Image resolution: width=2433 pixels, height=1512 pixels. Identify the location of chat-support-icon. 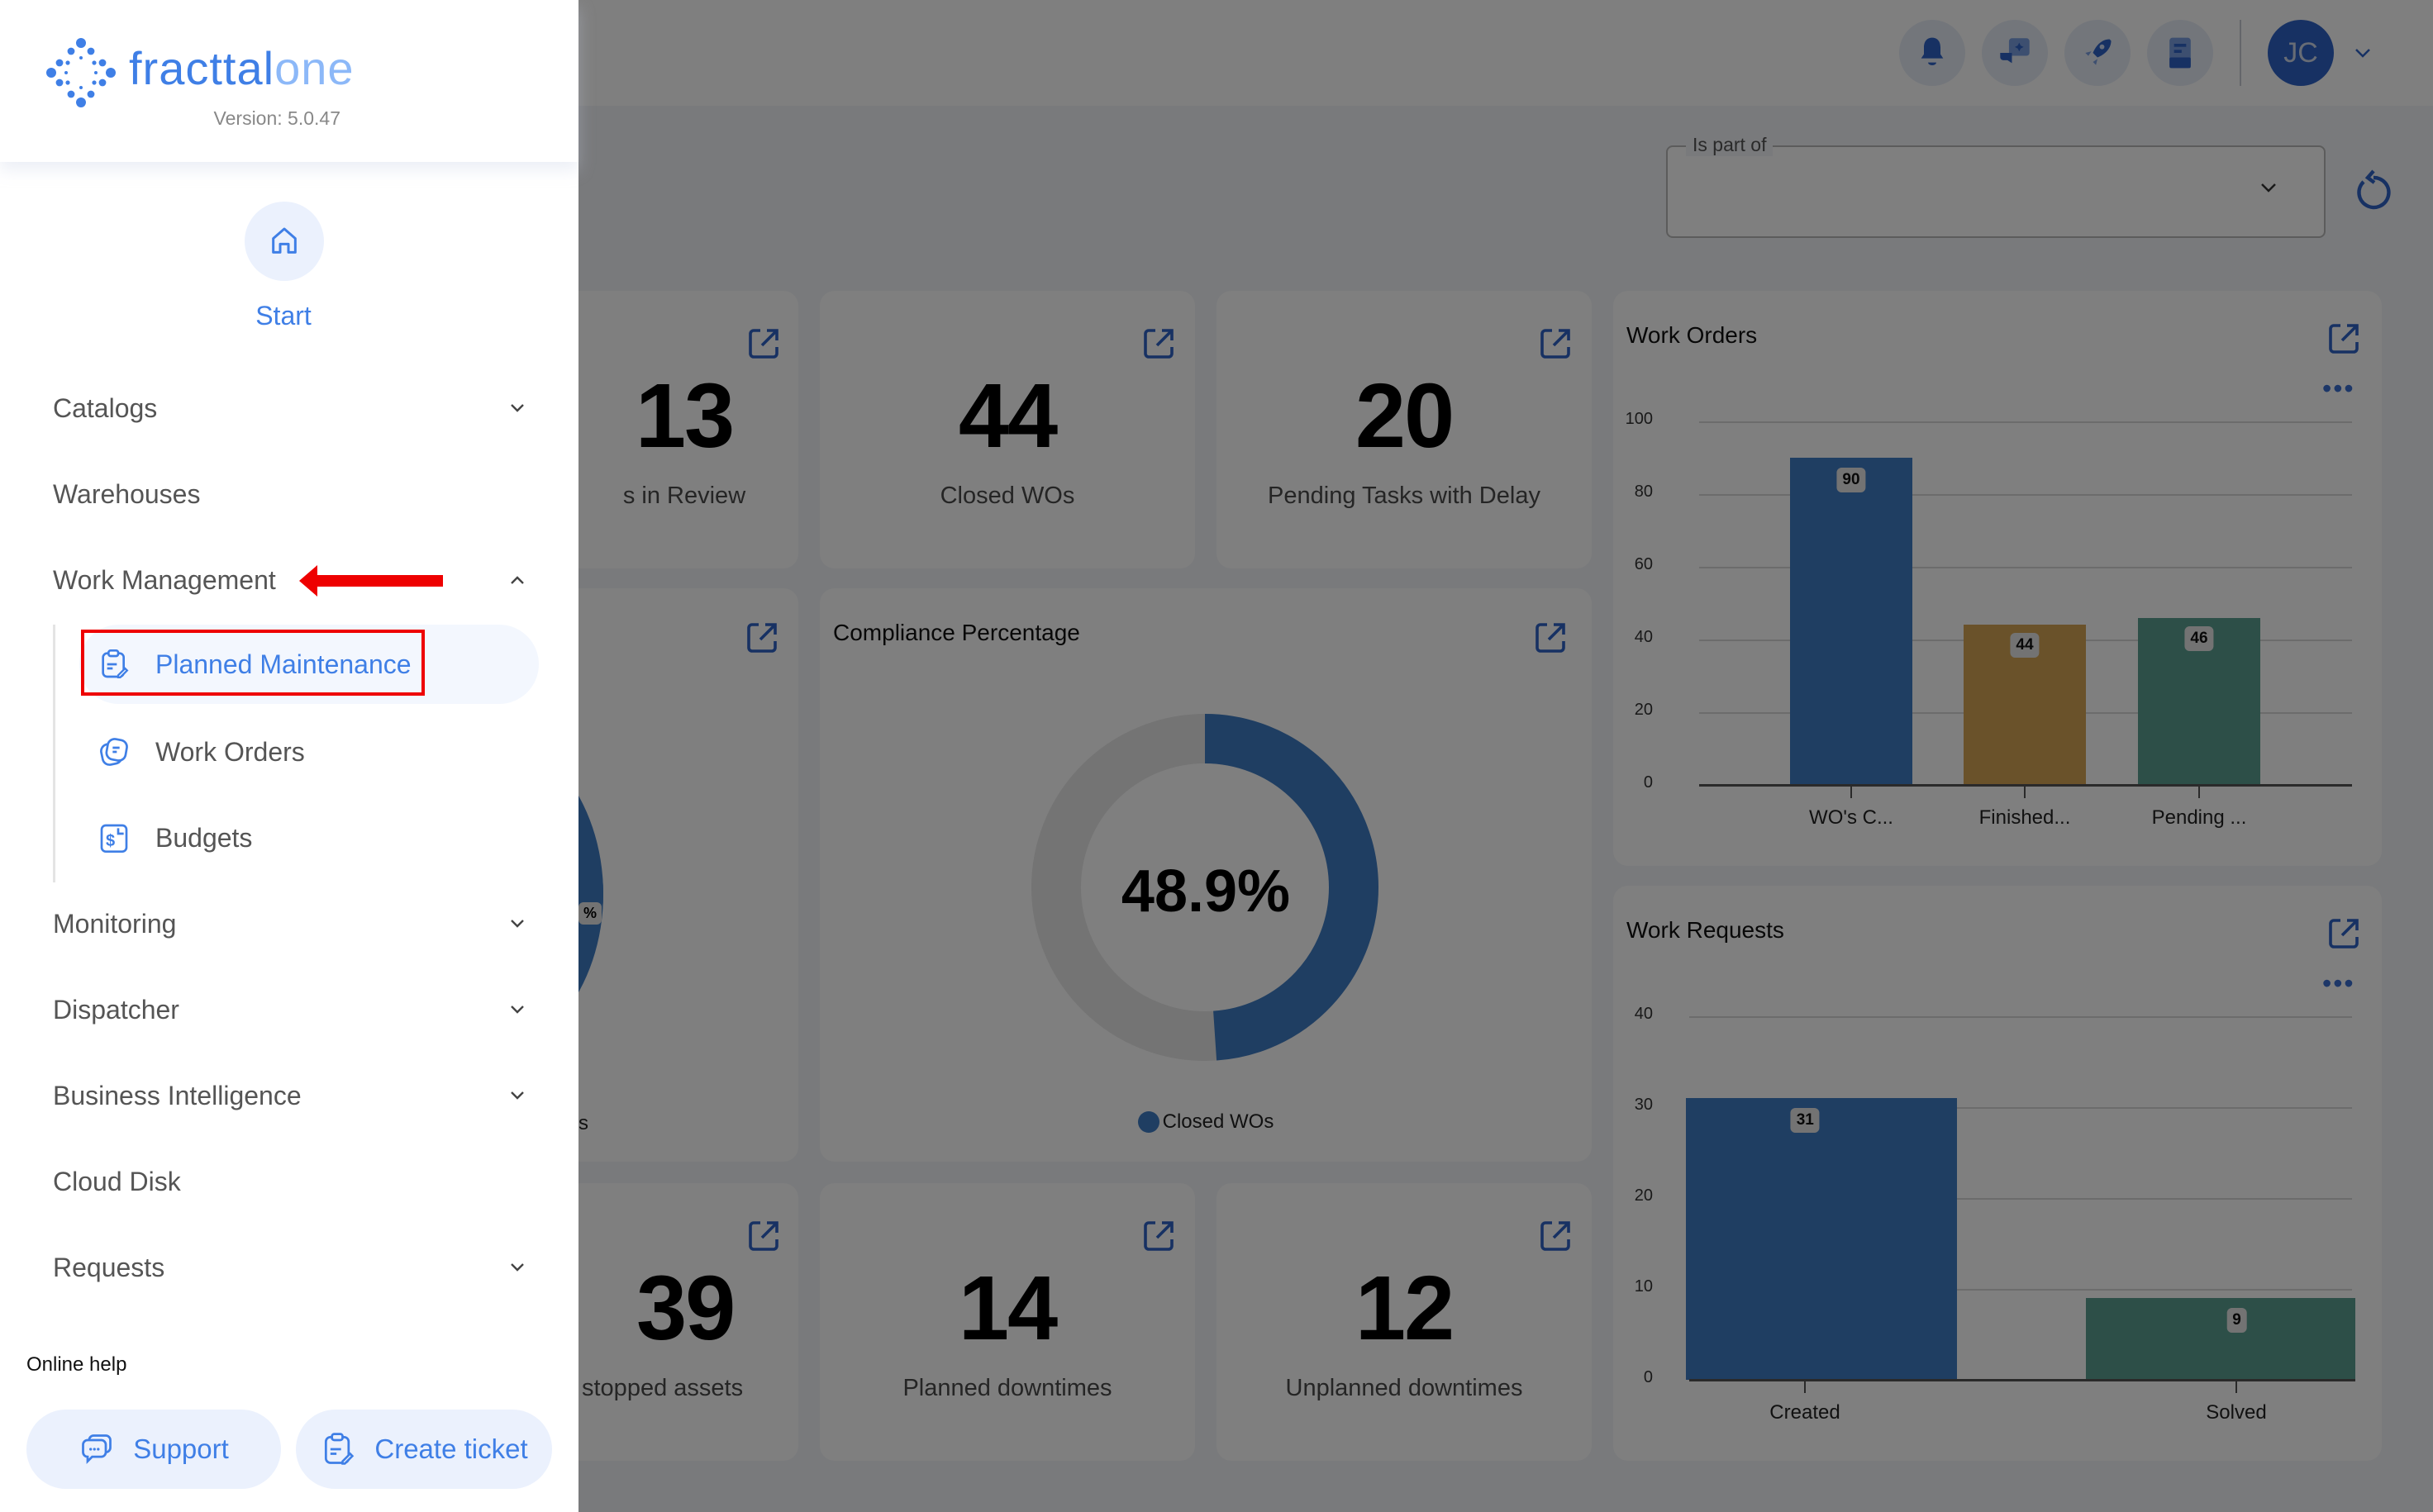
(97, 1449).